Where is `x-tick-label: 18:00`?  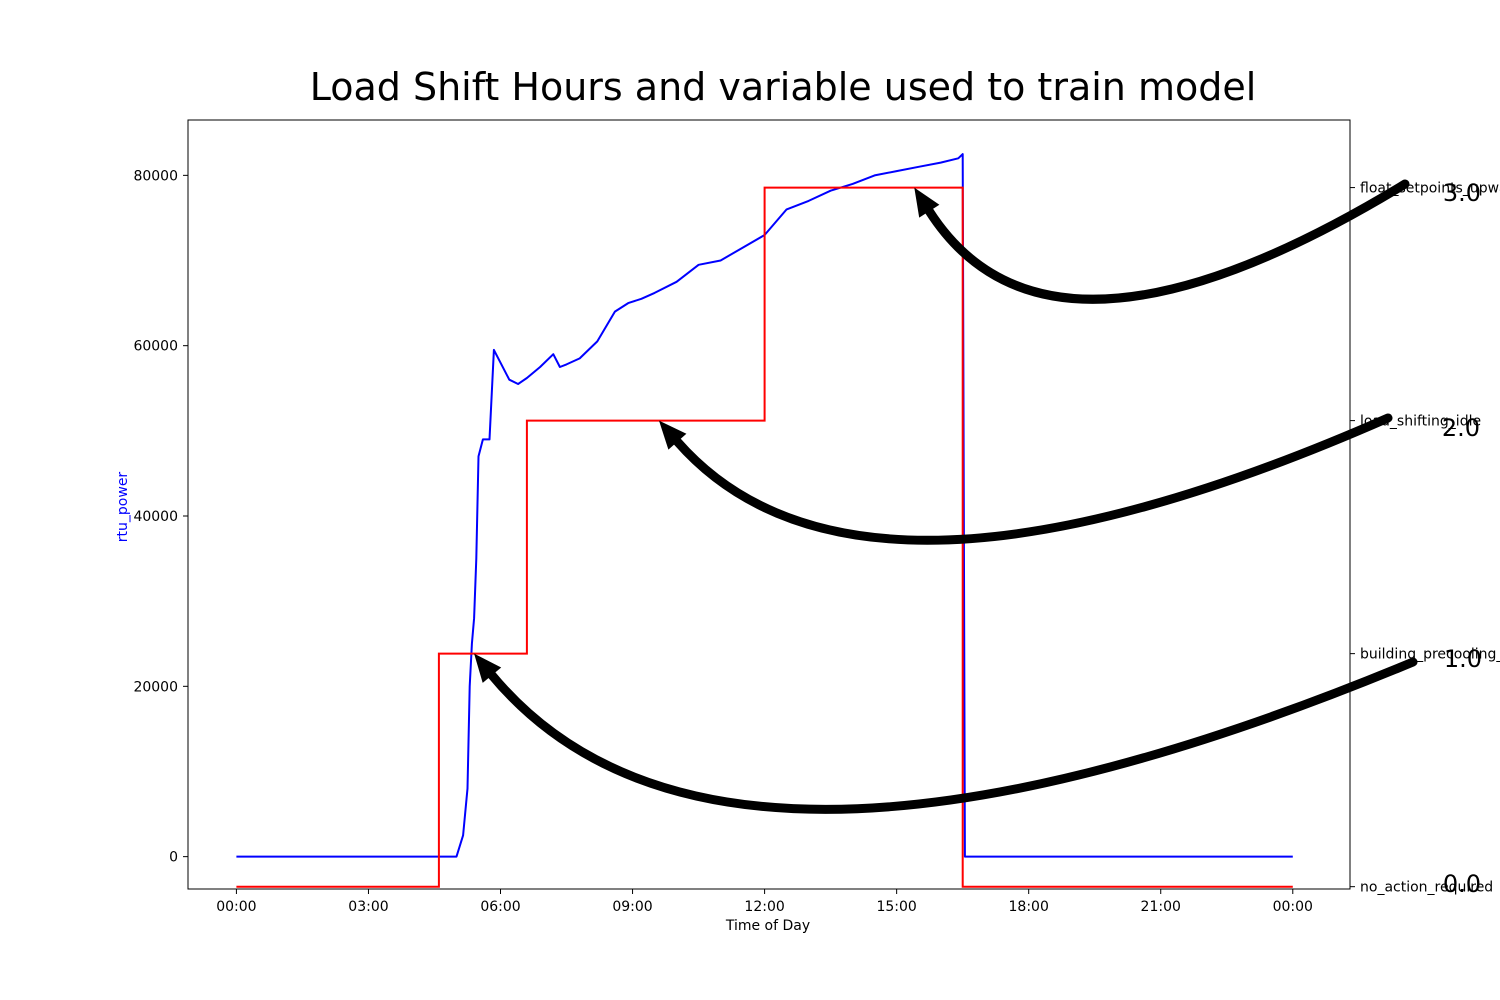 x-tick-label: 18:00 is located at coordinates (1029, 907).